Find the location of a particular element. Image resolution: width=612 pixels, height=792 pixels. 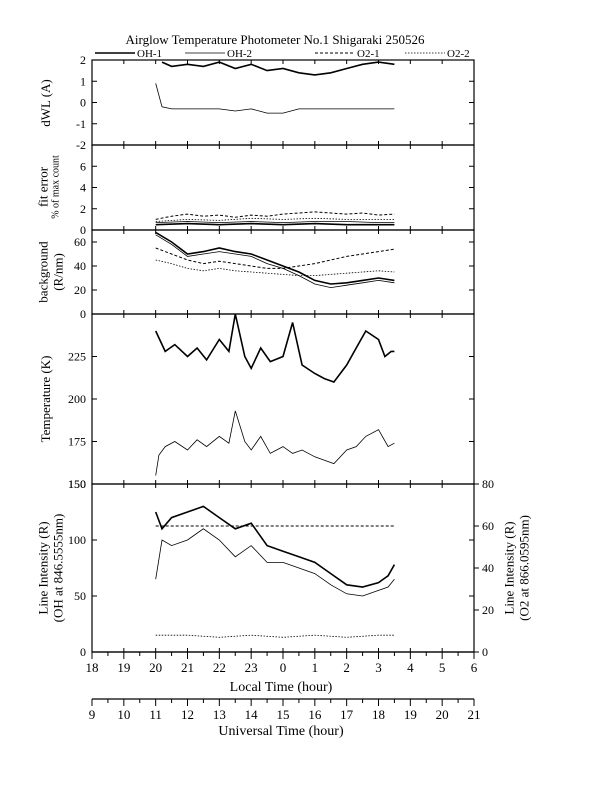

y-tick-label: 50 is located at coordinates (80, 596).